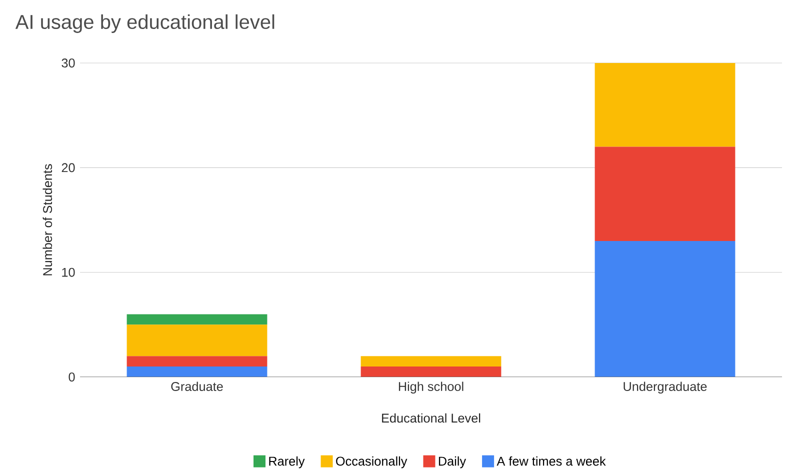  Describe the element at coordinates (287, 462) in the screenshot. I see `legend-label: Rarely` at that location.